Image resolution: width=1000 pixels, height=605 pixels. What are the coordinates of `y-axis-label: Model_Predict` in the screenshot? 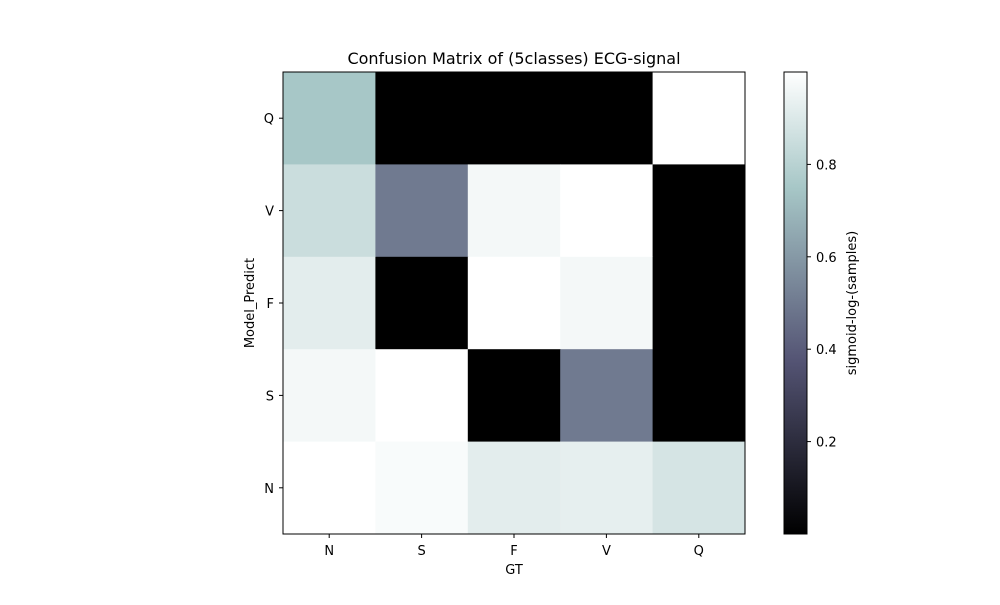 It's located at (250, 303).